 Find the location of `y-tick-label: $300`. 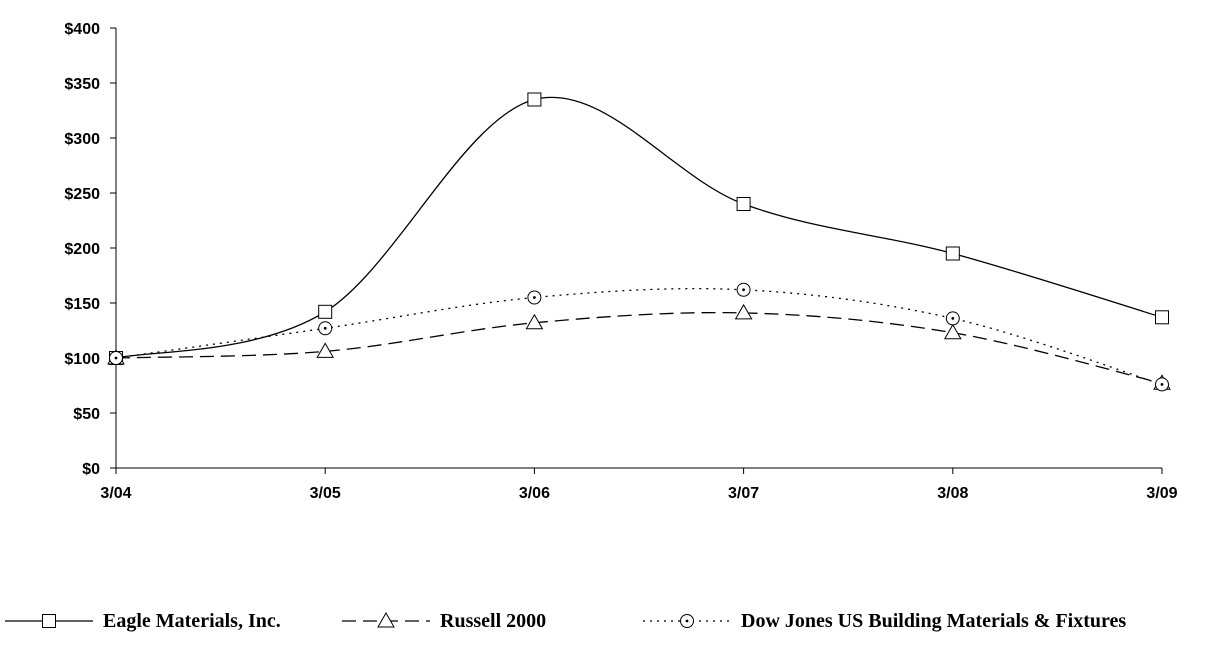

y-tick-label: $300 is located at coordinates (82, 139).